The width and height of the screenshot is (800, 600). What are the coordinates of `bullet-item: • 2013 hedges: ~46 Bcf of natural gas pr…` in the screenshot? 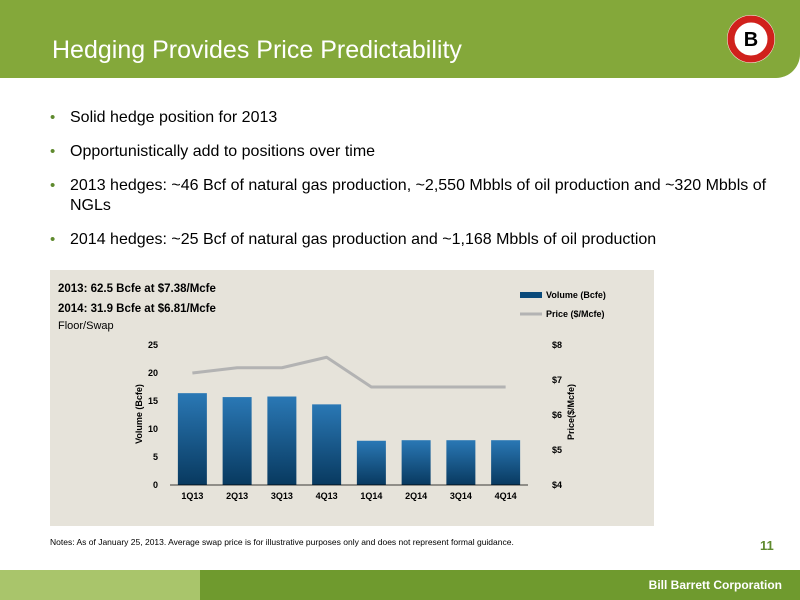 It's located at (410, 196).